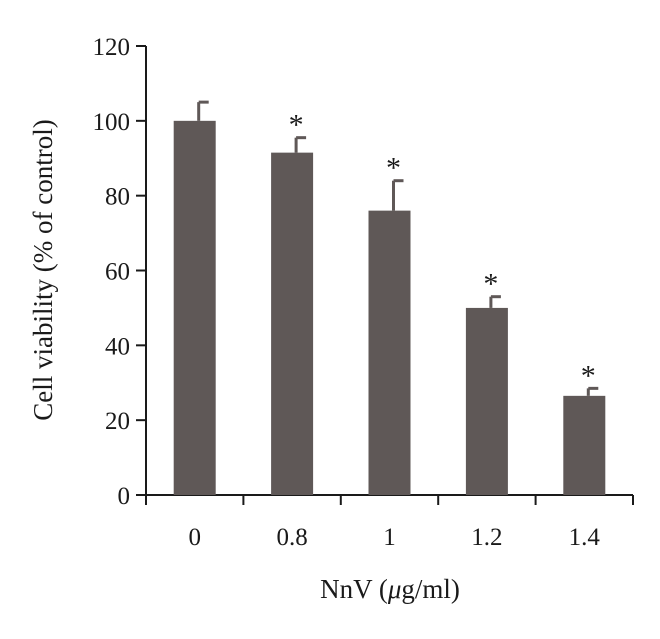 Image resolution: width=660 pixels, height=639 pixels. Describe the element at coordinates (585, 537) in the screenshot. I see `x-tick-label-1.4: 1.4` at that location.